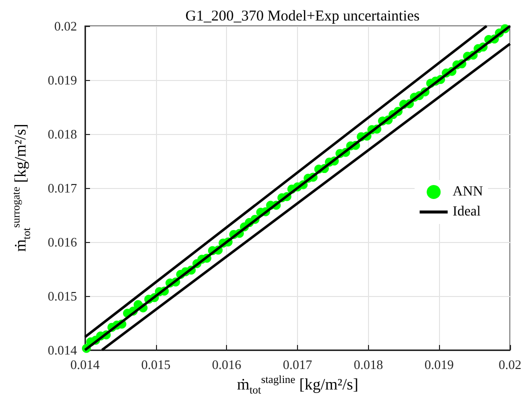 This screenshot has width=527, height=409. Describe the element at coordinates (227, 364) in the screenshot. I see `x-tick-label: 0.016` at that location.